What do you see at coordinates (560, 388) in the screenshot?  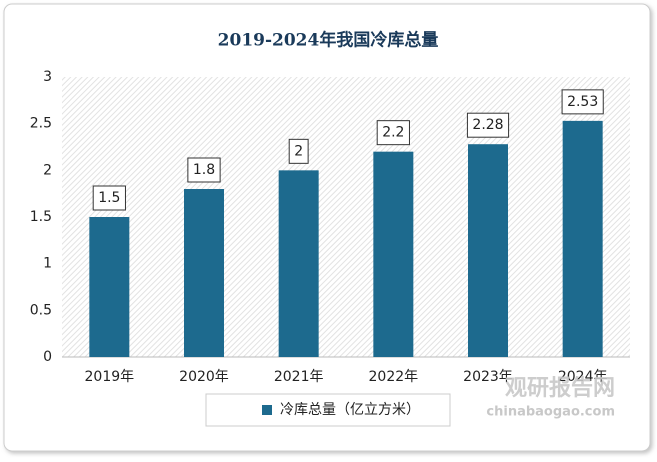 I see `watermark-name: 观研报告网` at bounding box center [560, 388].